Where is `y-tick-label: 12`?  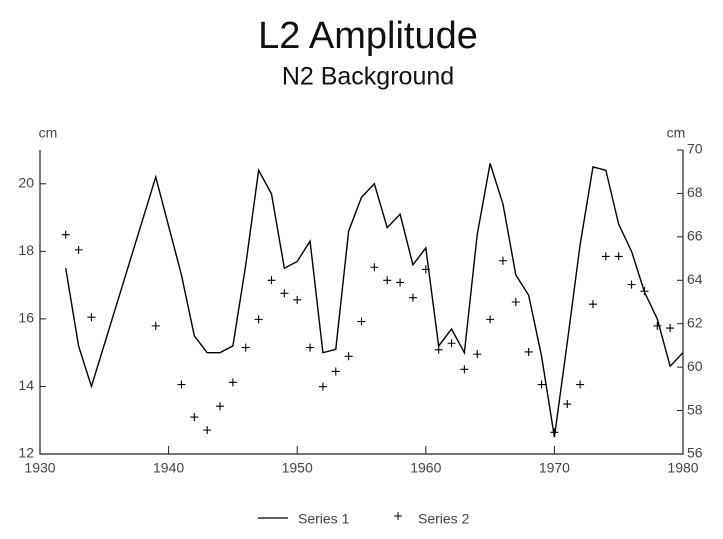 y-tick-label: 12 is located at coordinates (26, 453).